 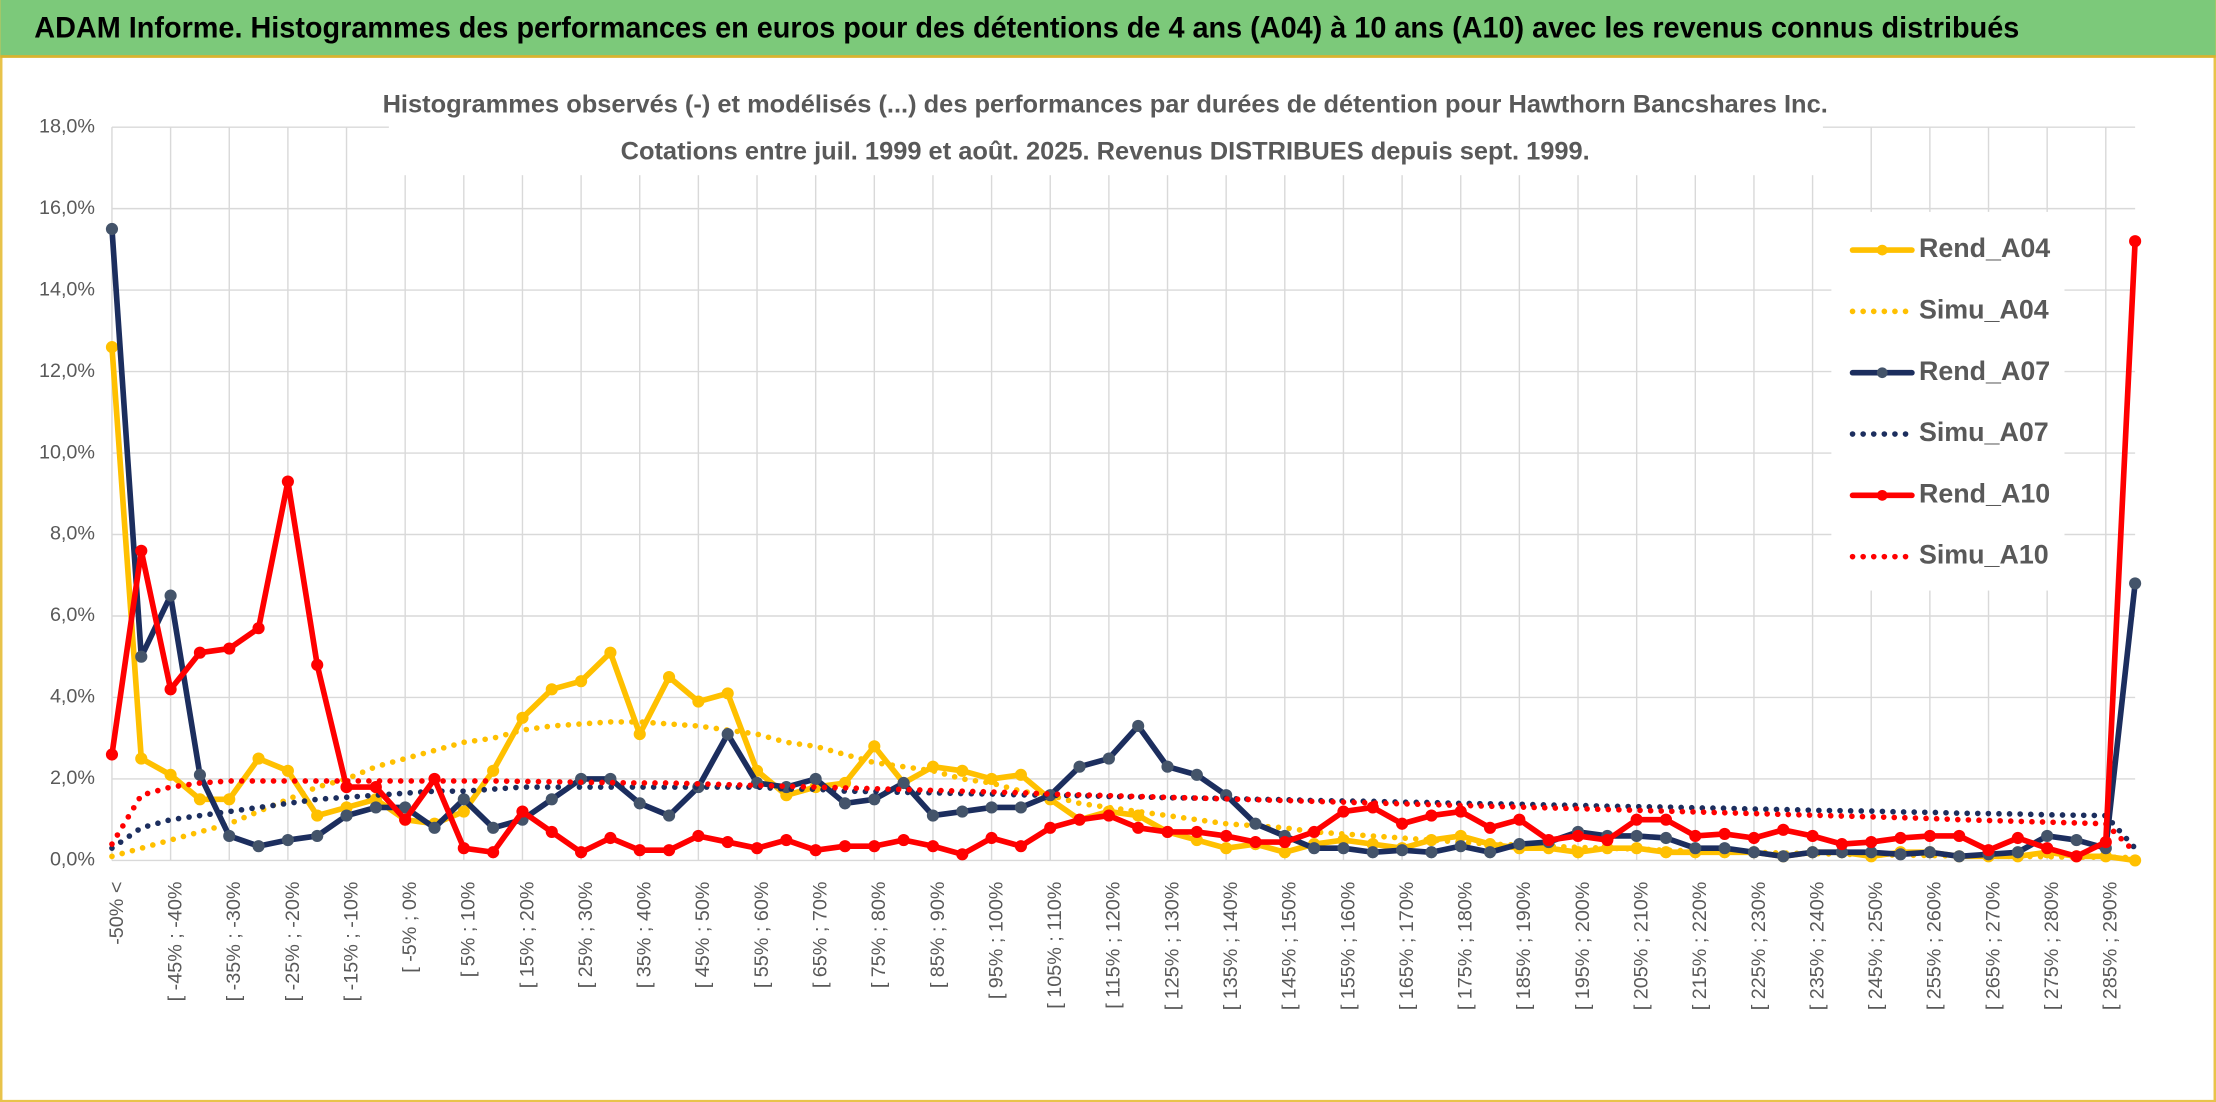 What do you see at coordinates (1172, 946) in the screenshot?
I see `x-tick-label: [ 125% ; 130%` at bounding box center [1172, 946].